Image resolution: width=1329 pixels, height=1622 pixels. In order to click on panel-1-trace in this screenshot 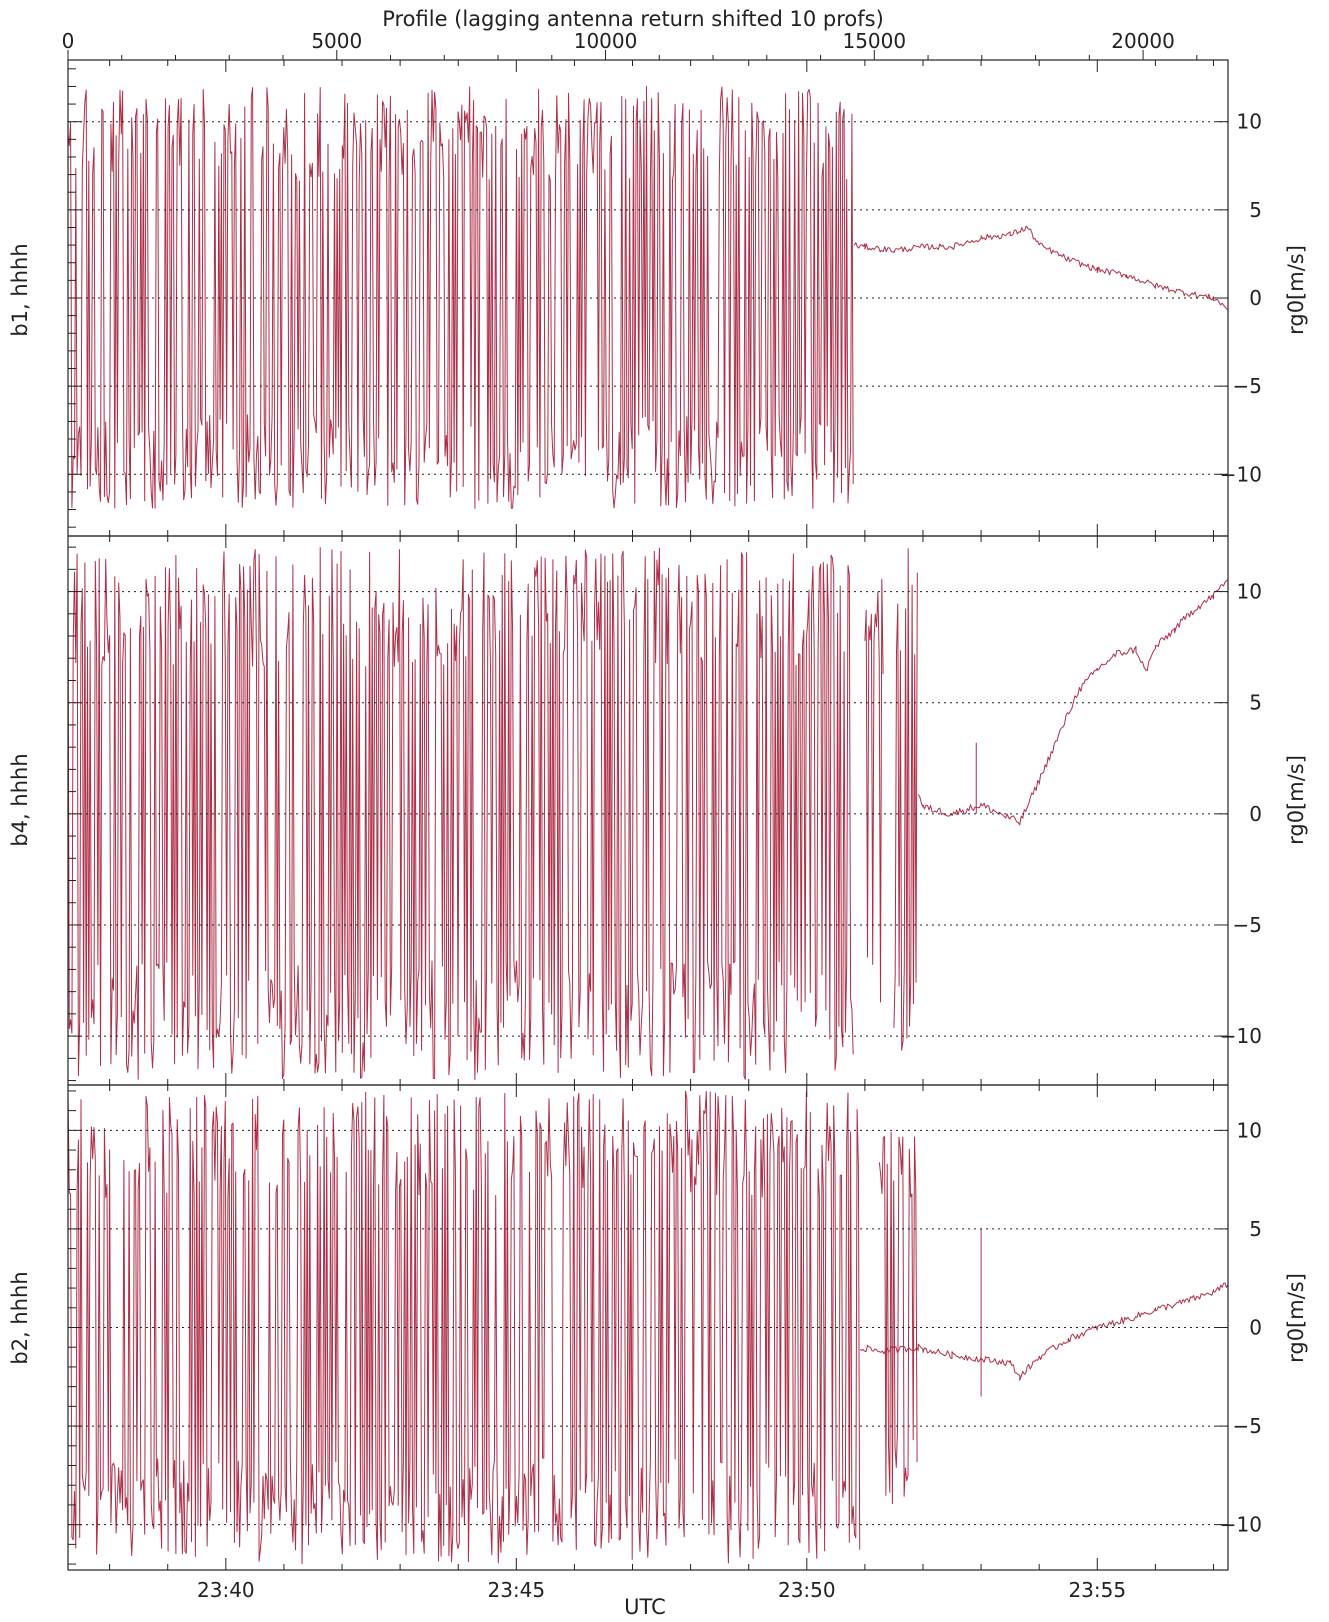, I will do `click(1041, 267)`.